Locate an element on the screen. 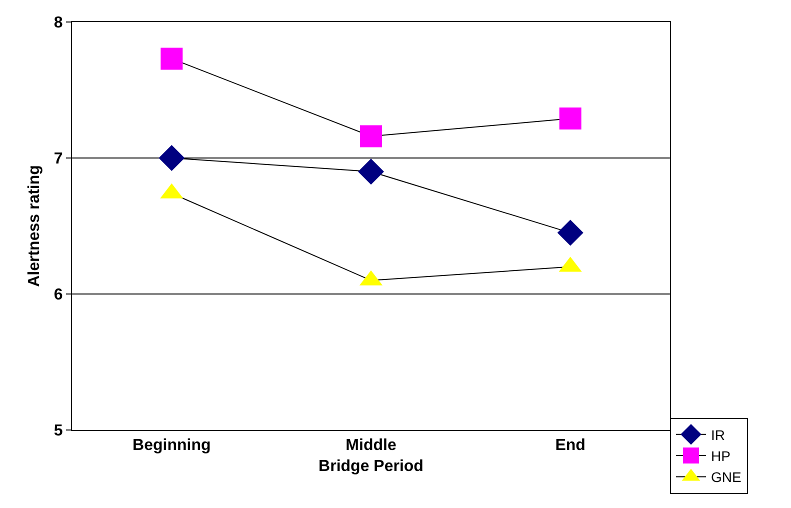  legend-label: GNE is located at coordinates (726, 477).